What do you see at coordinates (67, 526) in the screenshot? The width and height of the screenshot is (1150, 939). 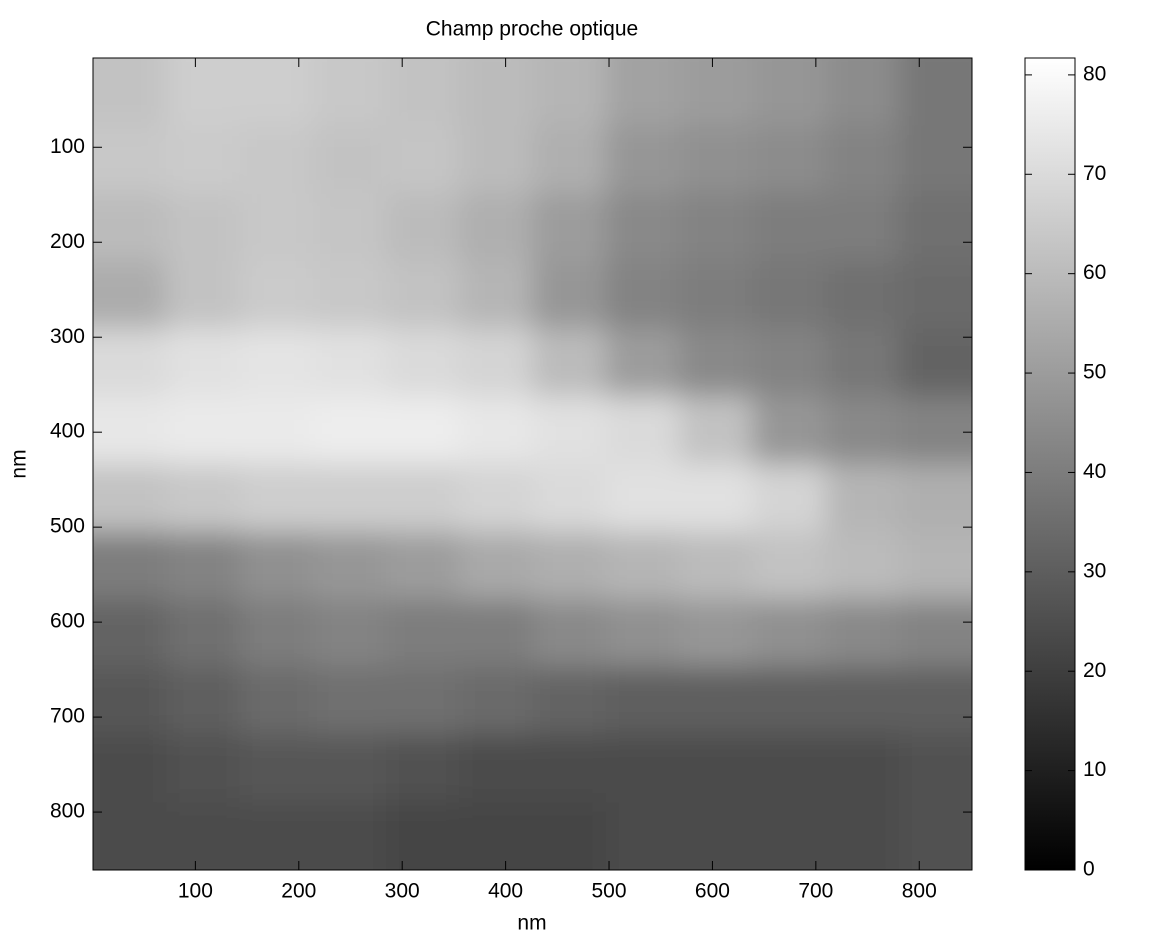 I see `y-tick-label: 500` at bounding box center [67, 526].